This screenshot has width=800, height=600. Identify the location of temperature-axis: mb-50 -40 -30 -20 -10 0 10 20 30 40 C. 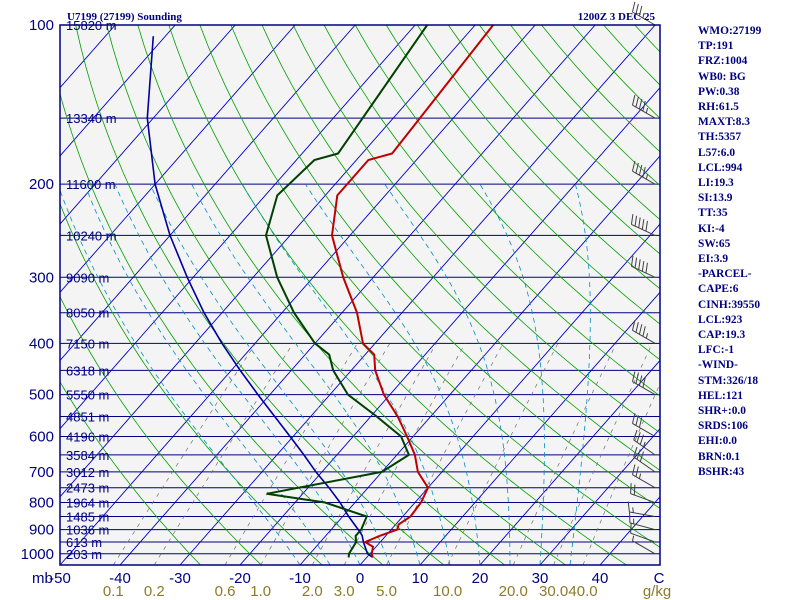
(348, 578).